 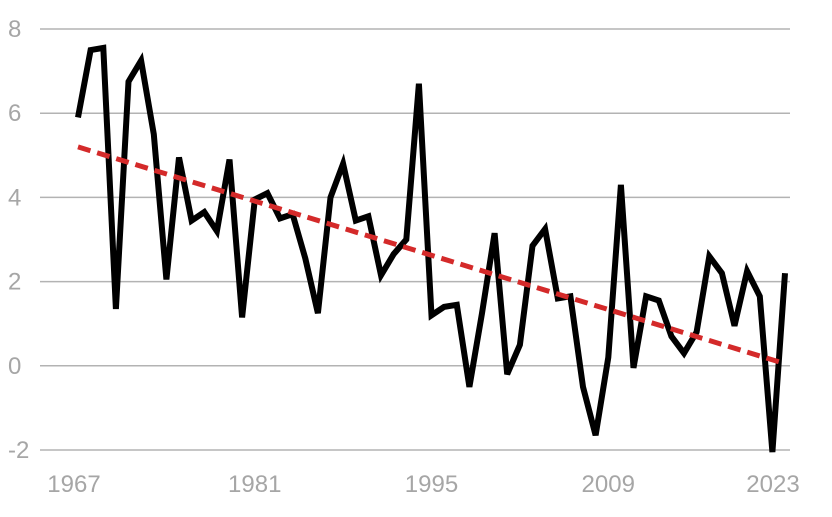 What do you see at coordinates (431, 484) in the screenshot?
I see `x-tick-label: 1995` at bounding box center [431, 484].